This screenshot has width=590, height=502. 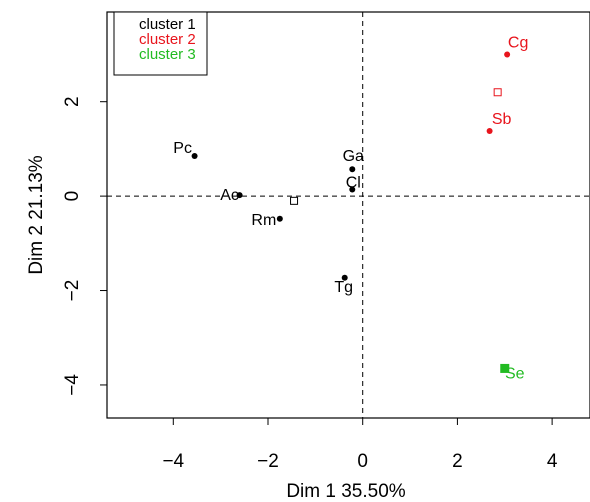 I want to click on legend-entry: cluster 1, so click(x=167, y=24).